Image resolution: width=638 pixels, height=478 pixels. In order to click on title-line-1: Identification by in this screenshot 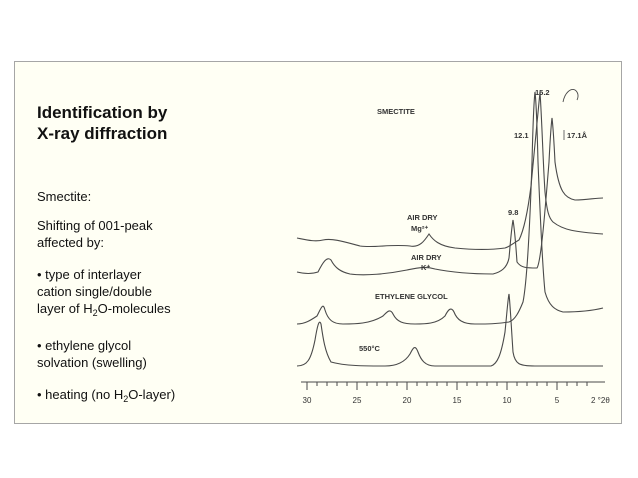, I will do `click(102, 112)`.